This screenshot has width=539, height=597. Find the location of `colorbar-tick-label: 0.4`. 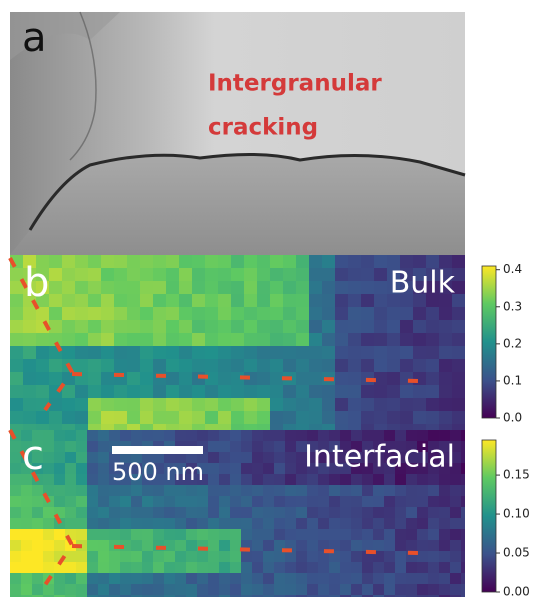

colorbar-tick-label: 0.4 is located at coordinates (512, 269).